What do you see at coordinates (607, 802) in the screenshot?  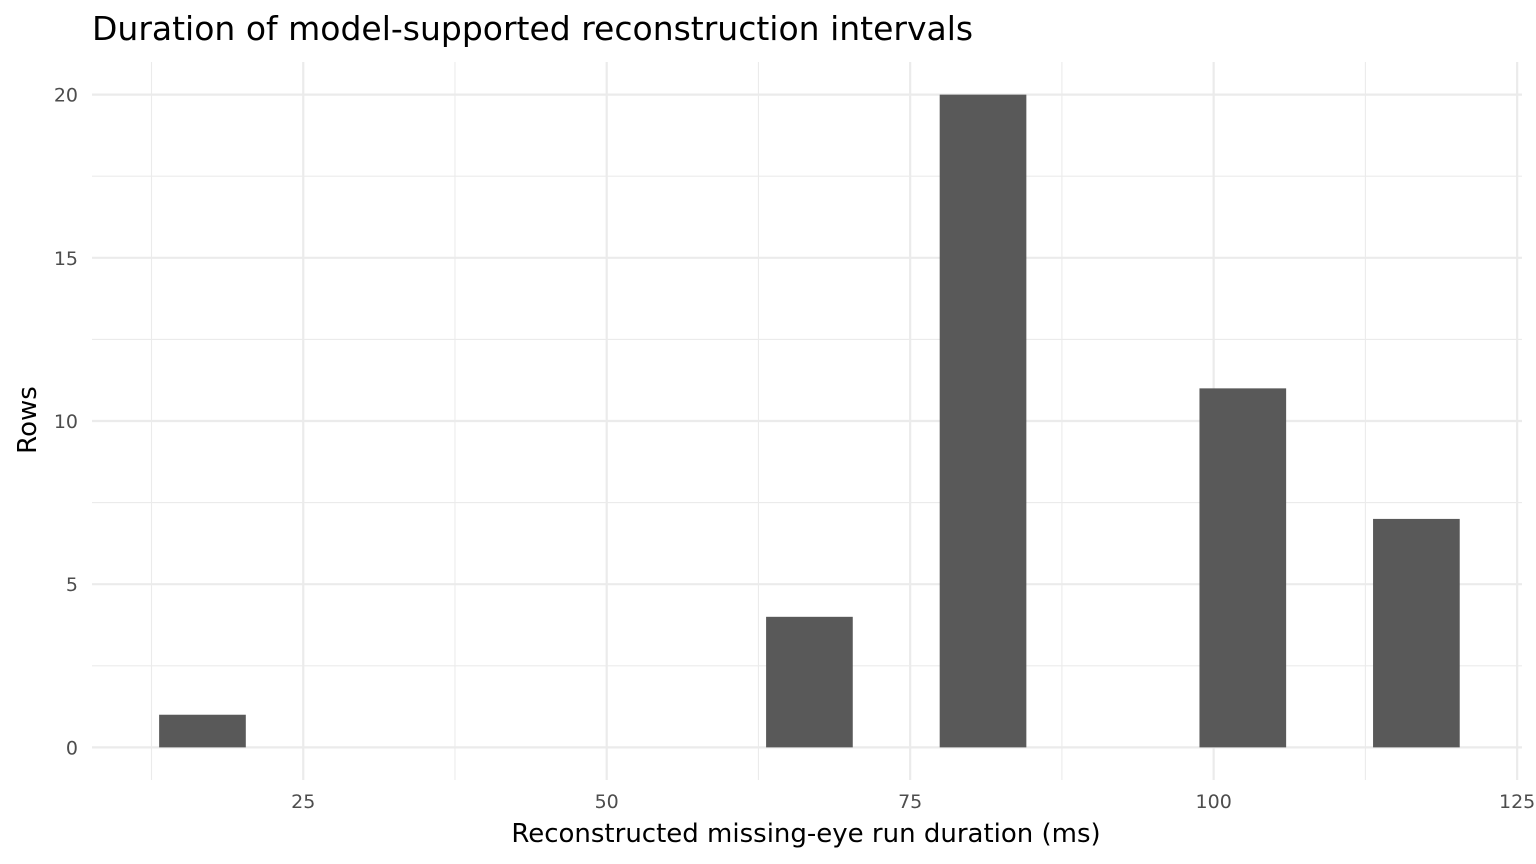 I see `x-tick-label: 50` at bounding box center [607, 802].